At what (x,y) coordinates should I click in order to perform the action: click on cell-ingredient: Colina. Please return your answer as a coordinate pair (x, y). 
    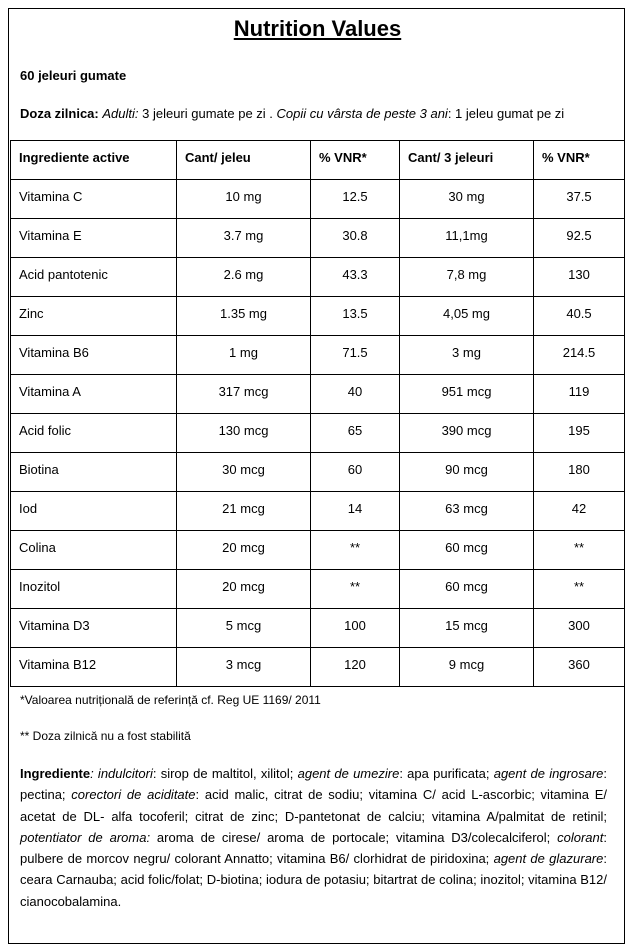
    Looking at the image, I should click on (93, 550).